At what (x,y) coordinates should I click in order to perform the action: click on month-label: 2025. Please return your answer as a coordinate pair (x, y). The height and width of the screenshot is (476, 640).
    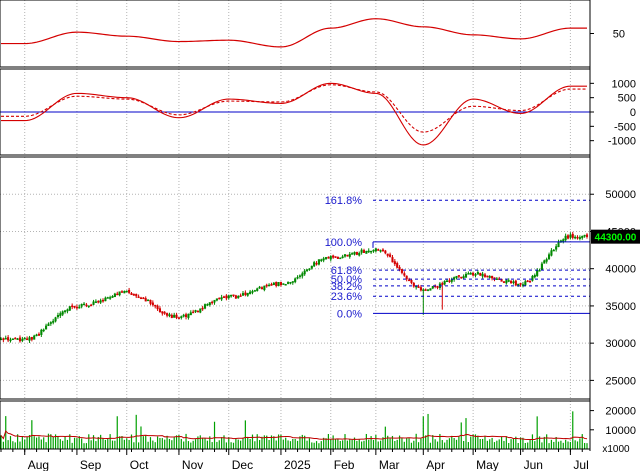
    Looking at the image, I should click on (297, 464).